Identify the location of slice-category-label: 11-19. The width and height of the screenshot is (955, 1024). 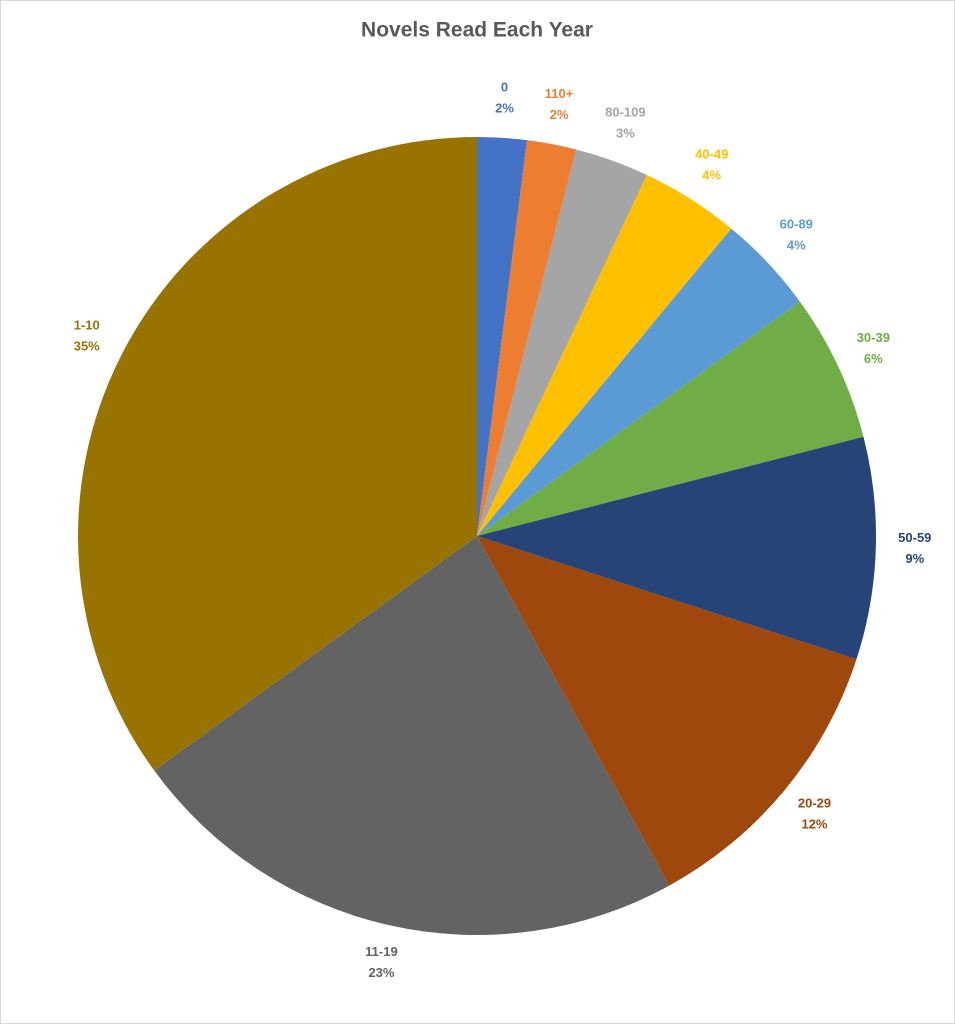
(381, 951).